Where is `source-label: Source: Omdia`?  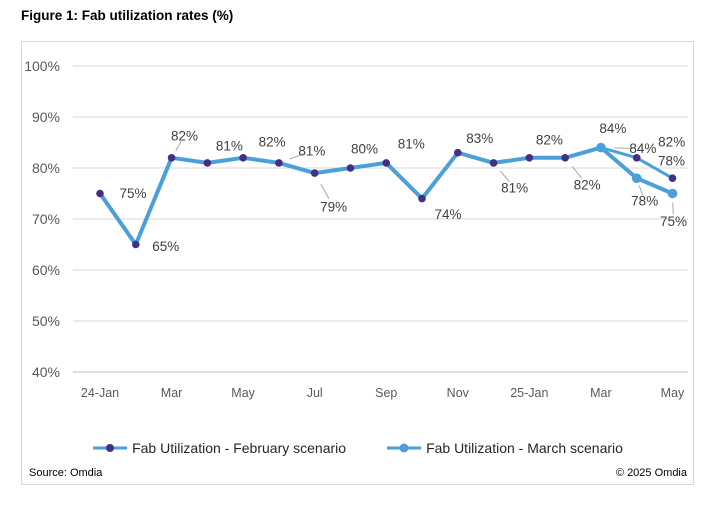 source-label: Source: Omdia is located at coordinates (66, 473).